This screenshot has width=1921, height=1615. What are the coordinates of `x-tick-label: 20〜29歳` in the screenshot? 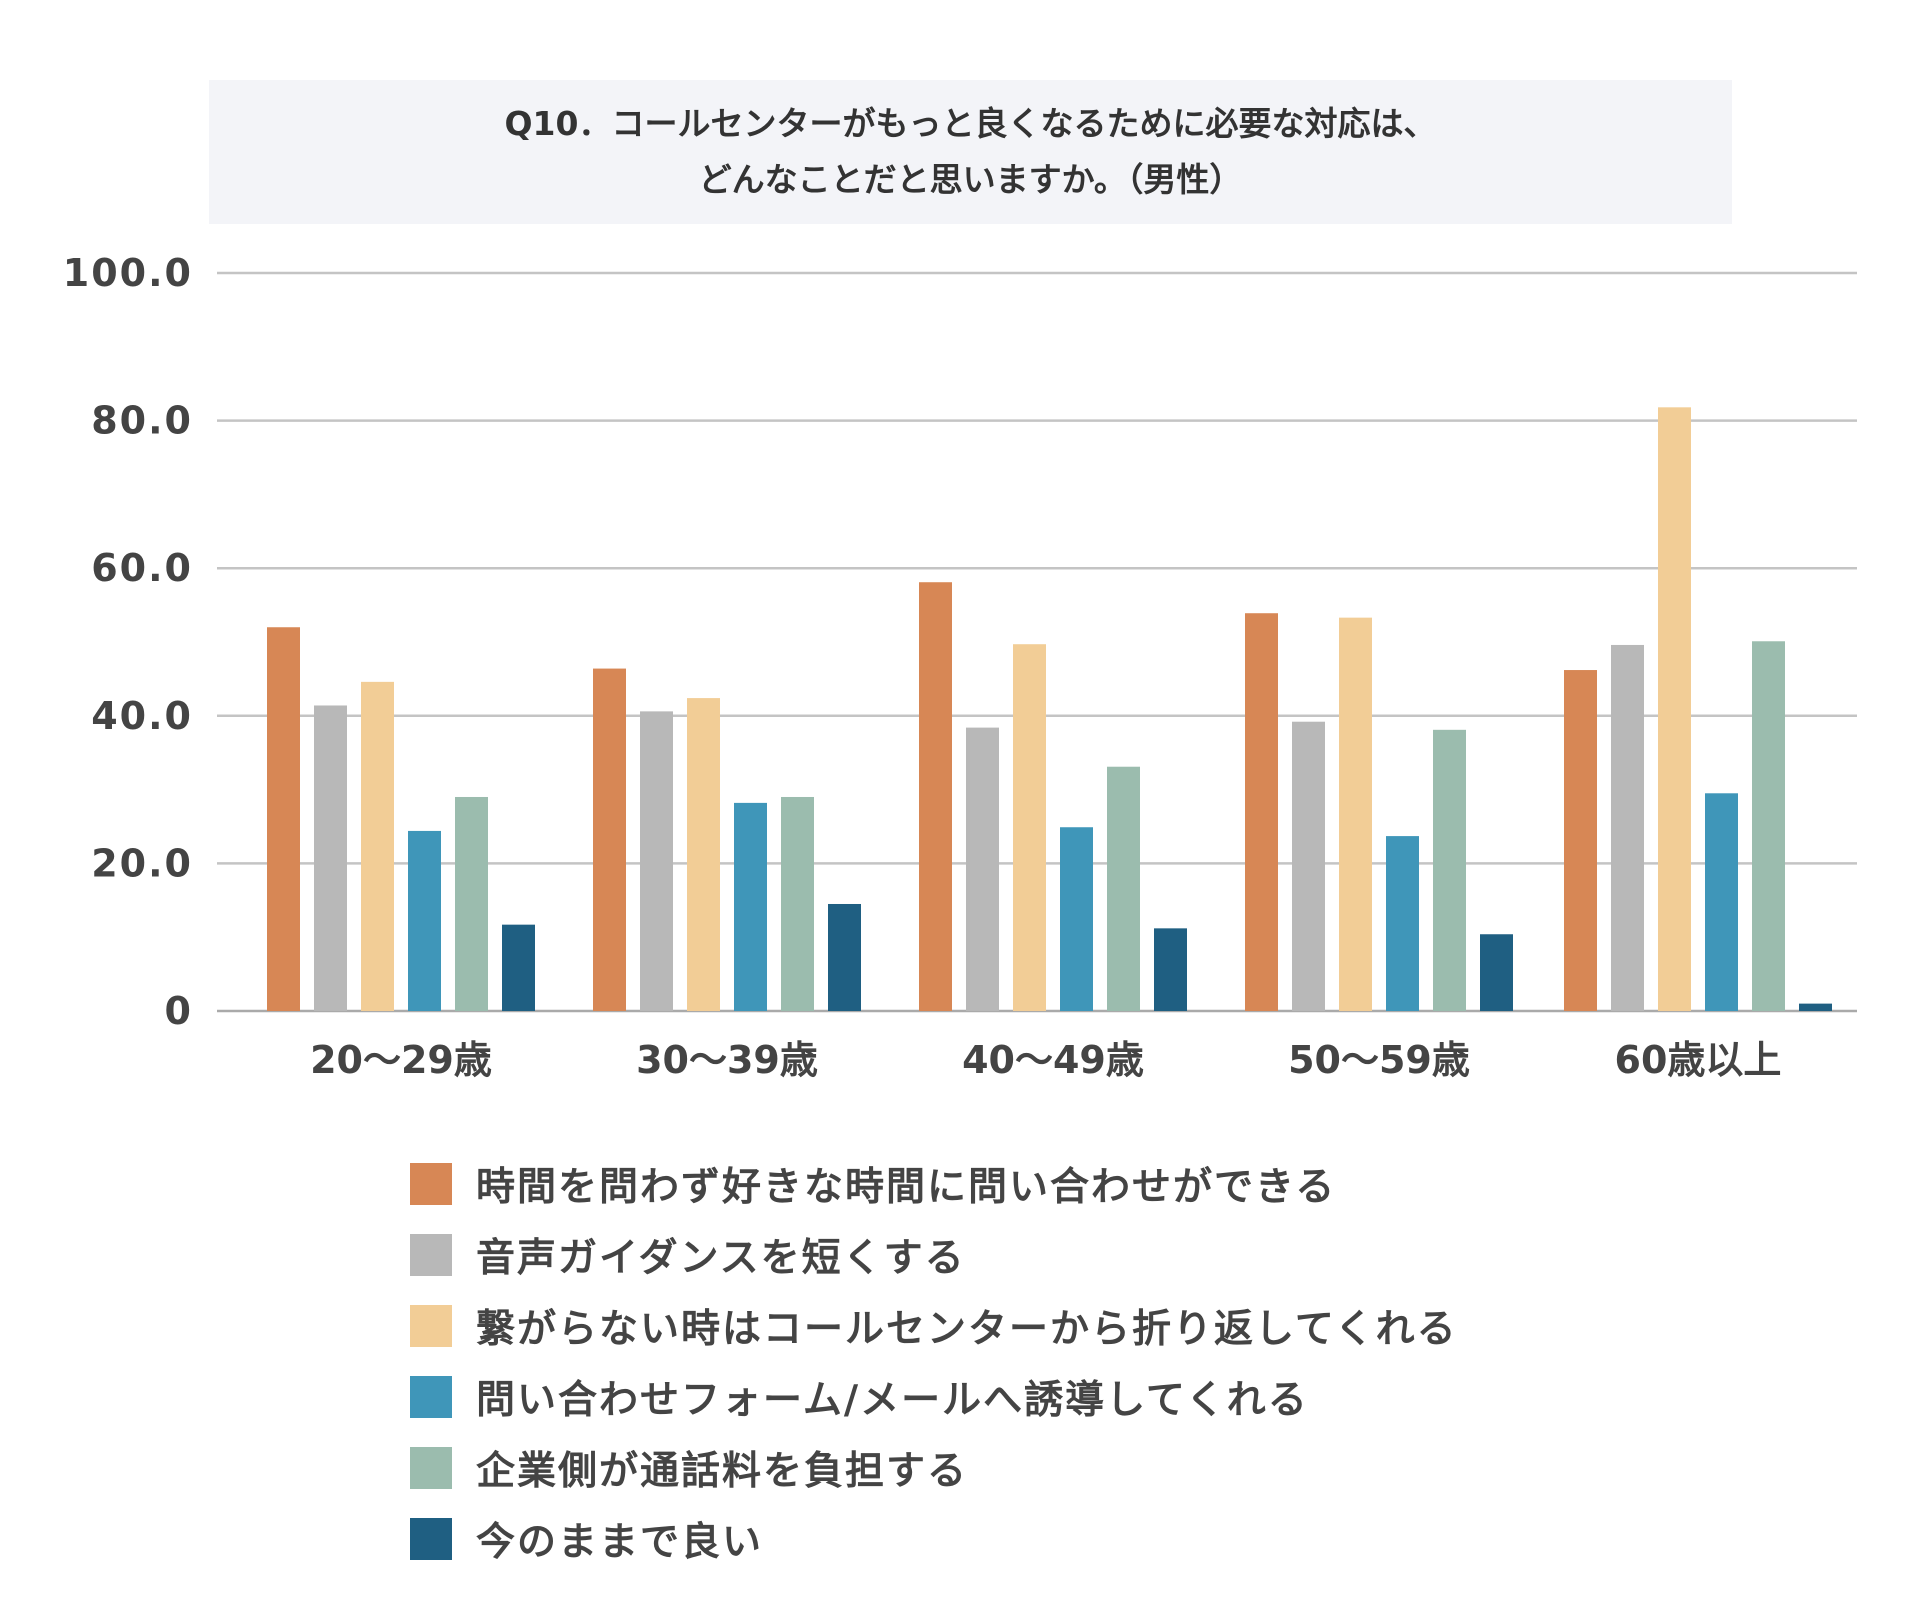 It's located at (401, 1060).